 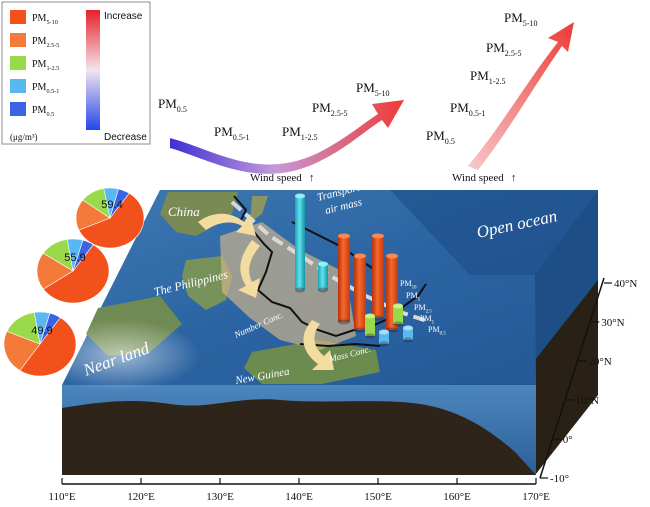 What do you see at coordinates (120, 355) in the screenshot?
I see `near-land-glow` at bounding box center [120, 355].